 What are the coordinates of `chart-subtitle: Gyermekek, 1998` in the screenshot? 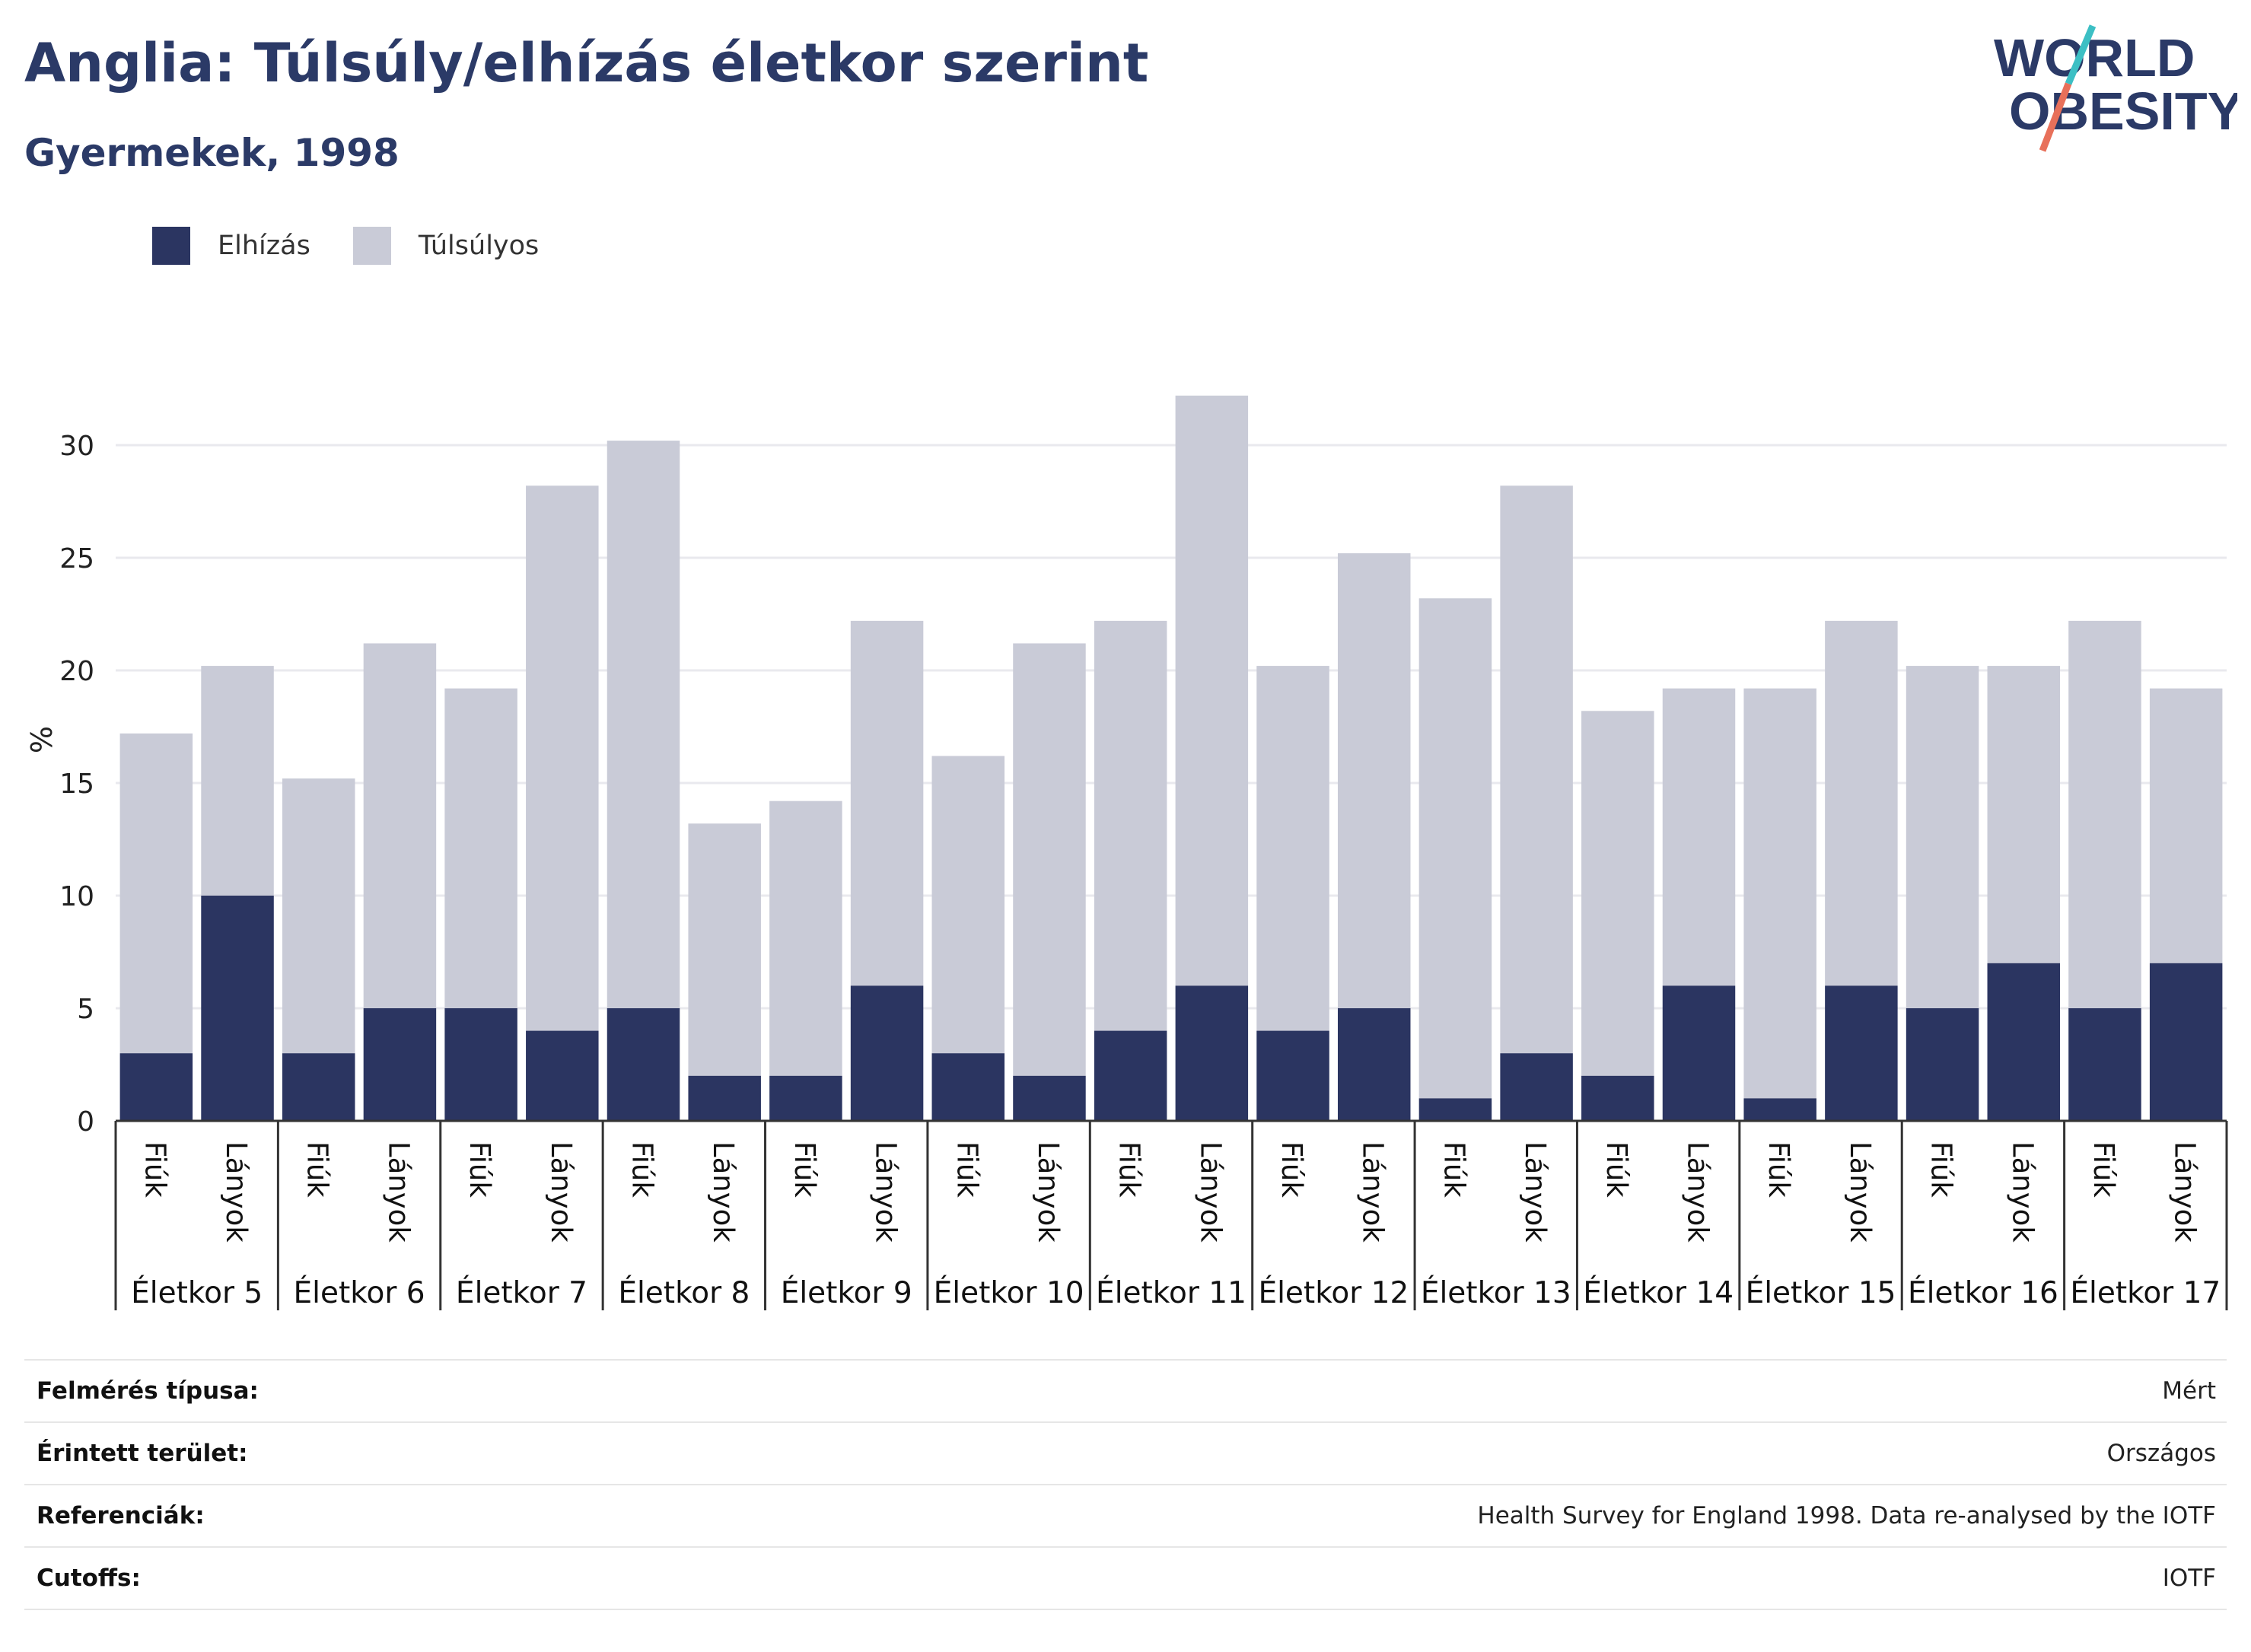 It's located at (212, 153).